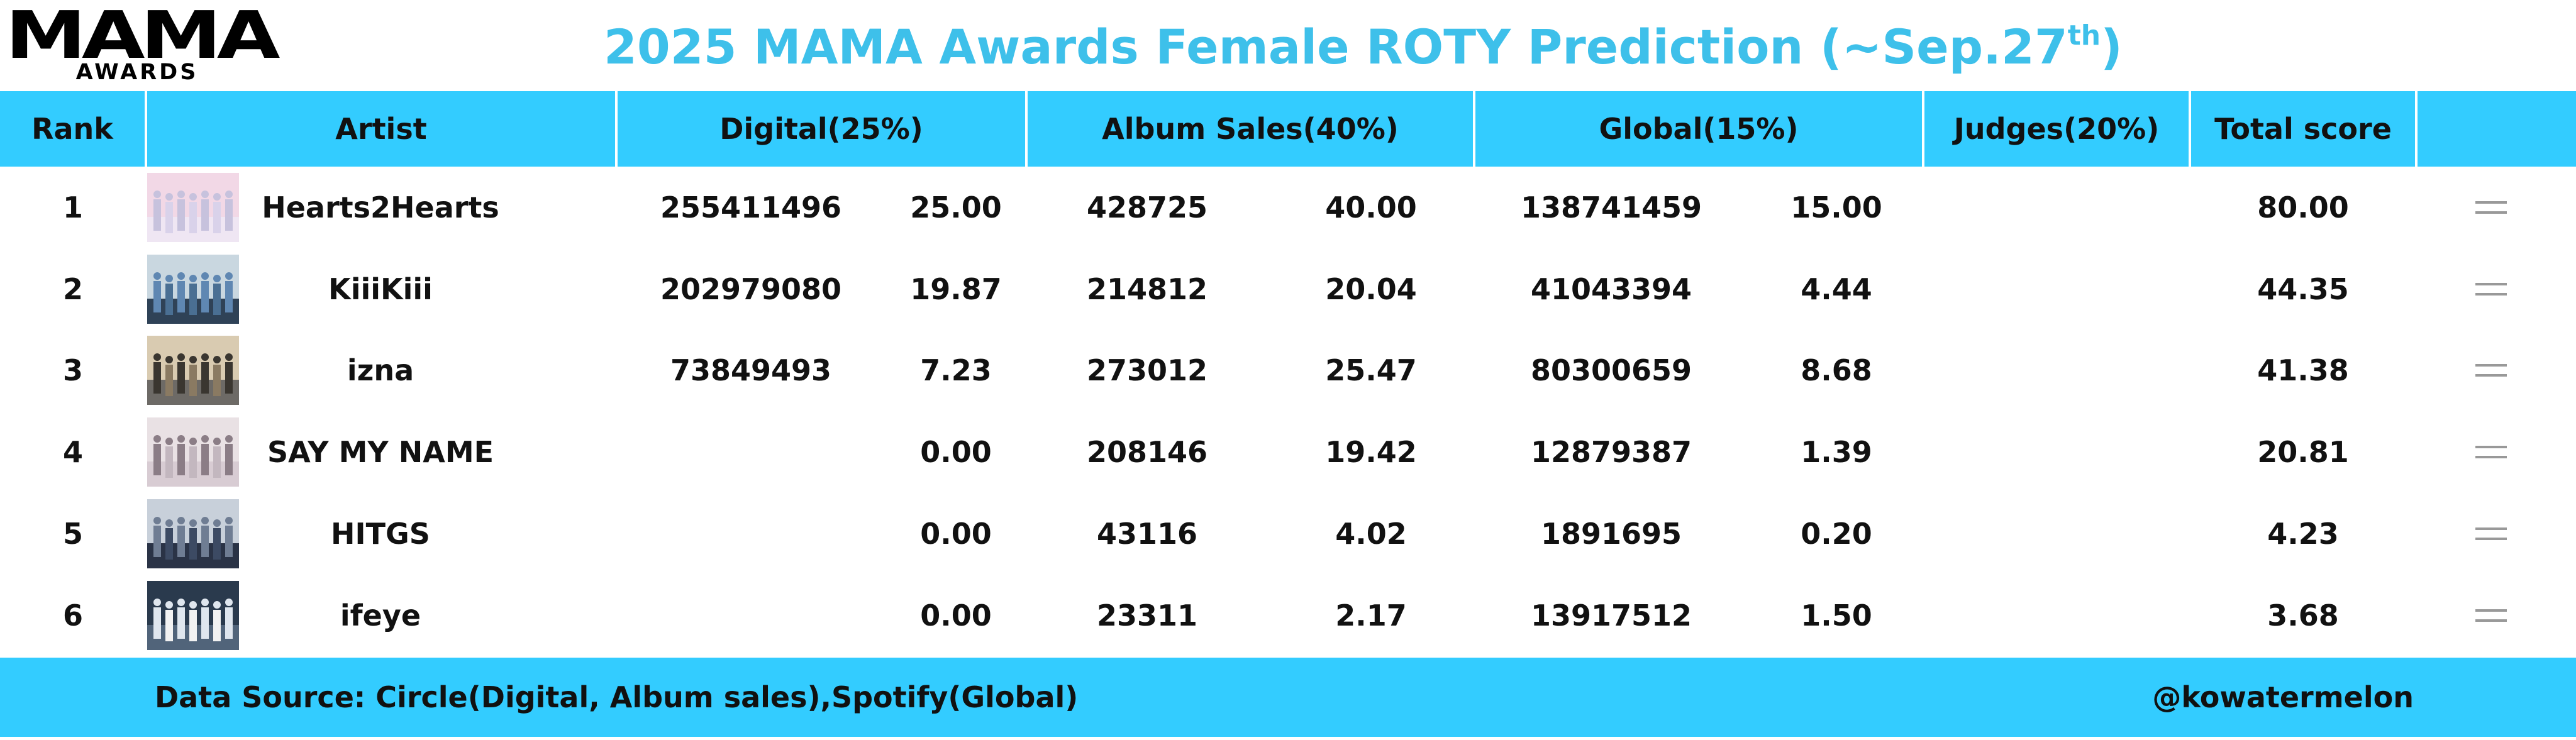 The width and height of the screenshot is (2576, 740). Describe the element at coordinates (380, 616) in the screenshot. I see `artist-name: ifeye` at that location.